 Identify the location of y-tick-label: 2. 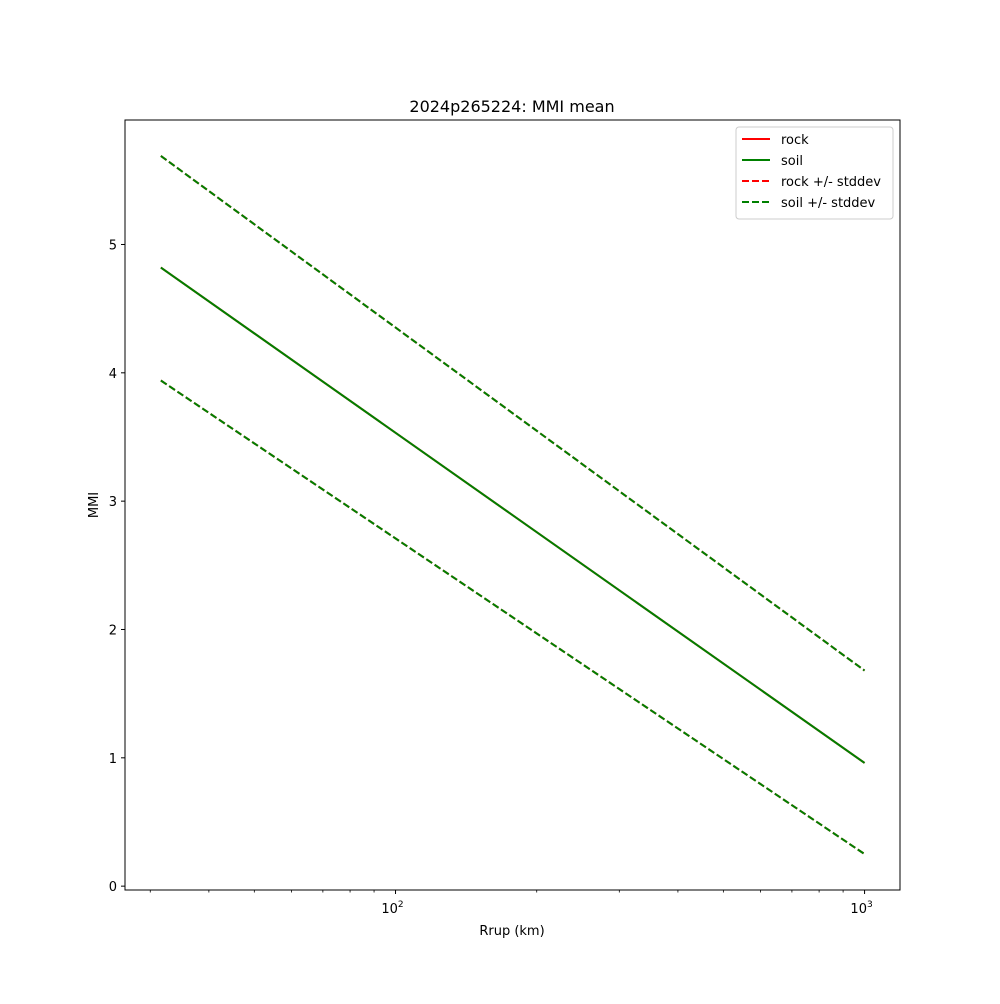
(113, 630).